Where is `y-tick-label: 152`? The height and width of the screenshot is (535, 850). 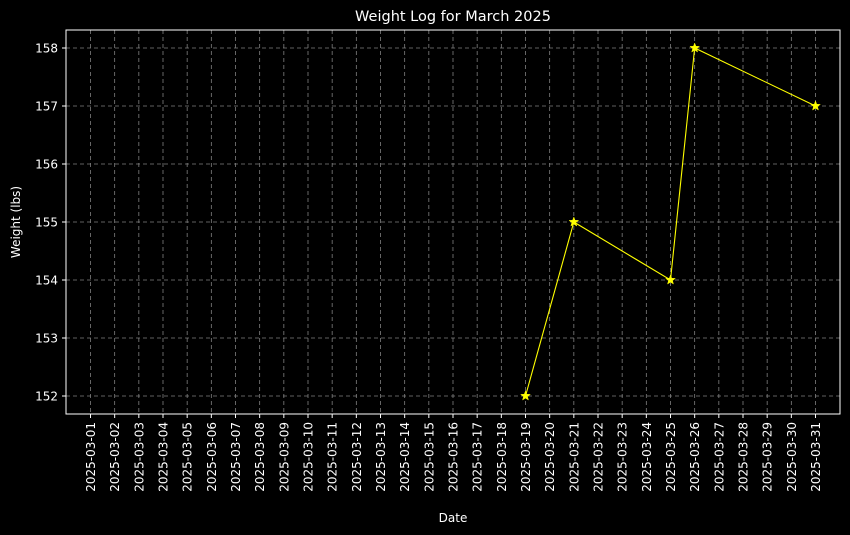
y-tick-label: 152 is located at coordinates (46, 397).